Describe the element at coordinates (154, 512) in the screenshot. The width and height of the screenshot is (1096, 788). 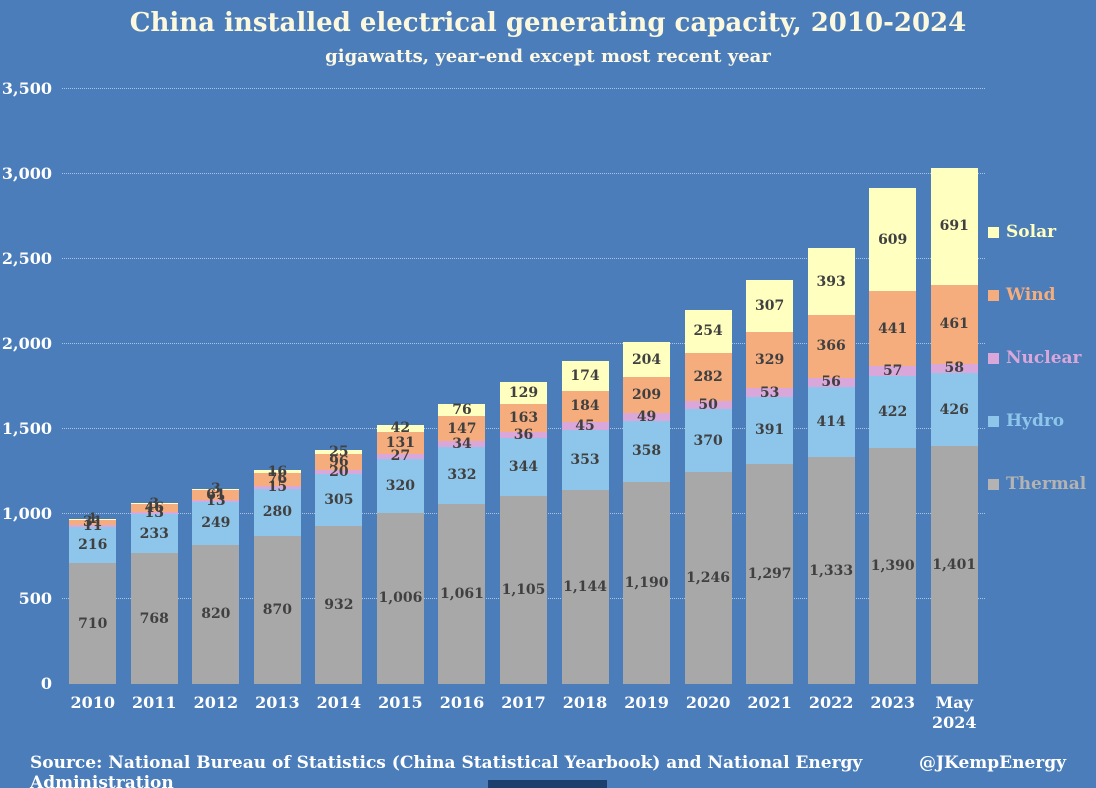
I see `bar-segment-nuclear-2011` at that location.